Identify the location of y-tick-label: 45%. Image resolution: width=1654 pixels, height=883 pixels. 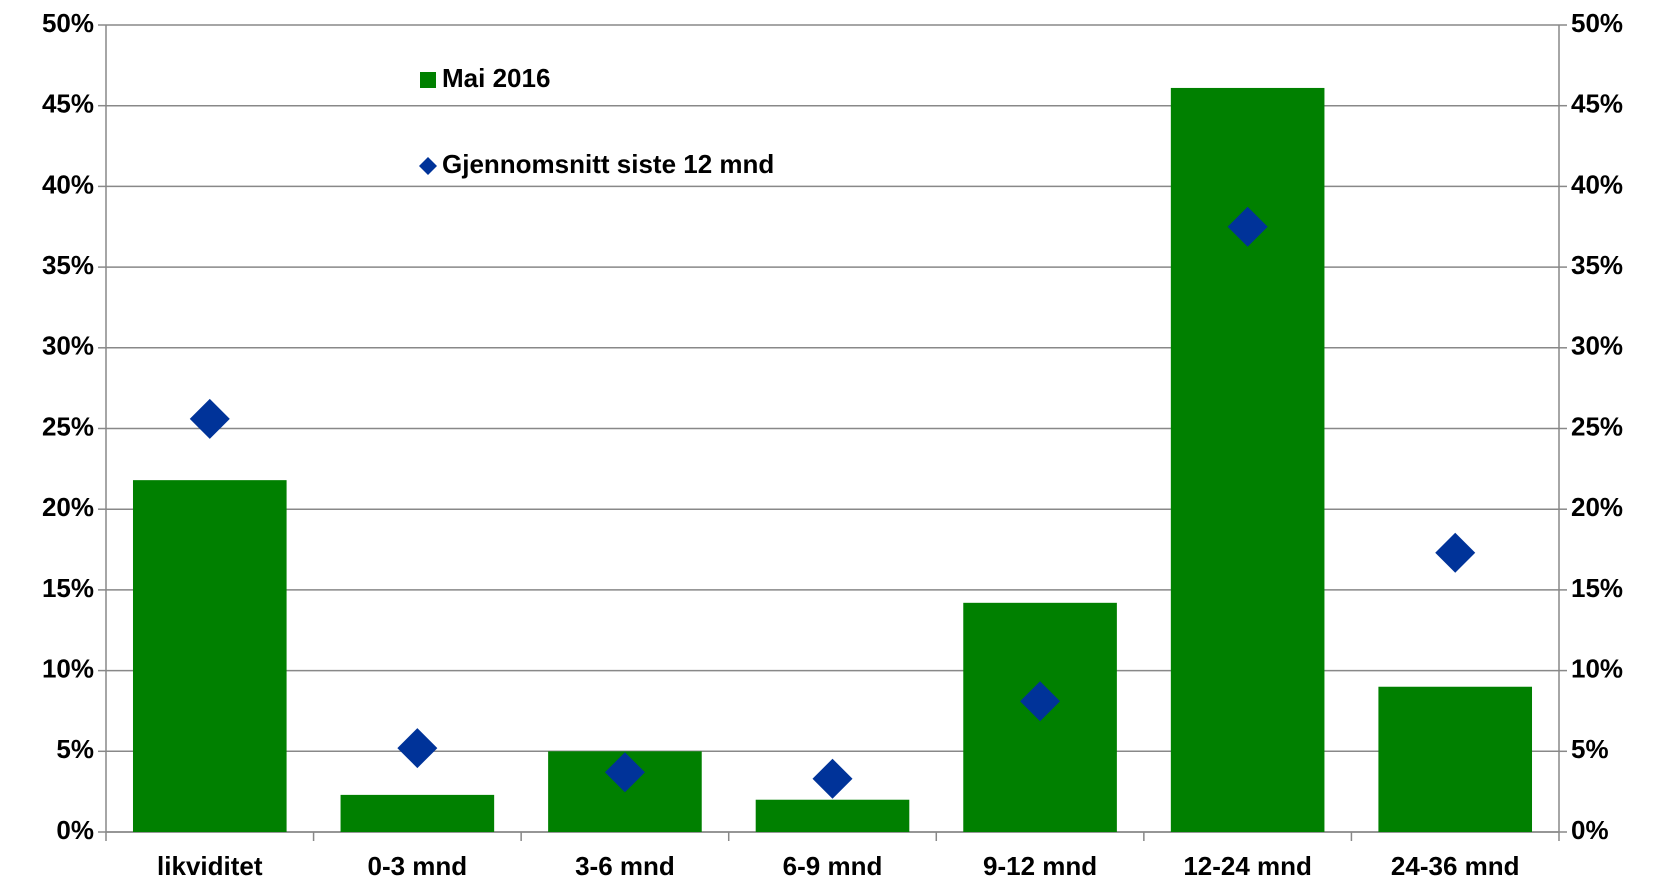
(68, 104).